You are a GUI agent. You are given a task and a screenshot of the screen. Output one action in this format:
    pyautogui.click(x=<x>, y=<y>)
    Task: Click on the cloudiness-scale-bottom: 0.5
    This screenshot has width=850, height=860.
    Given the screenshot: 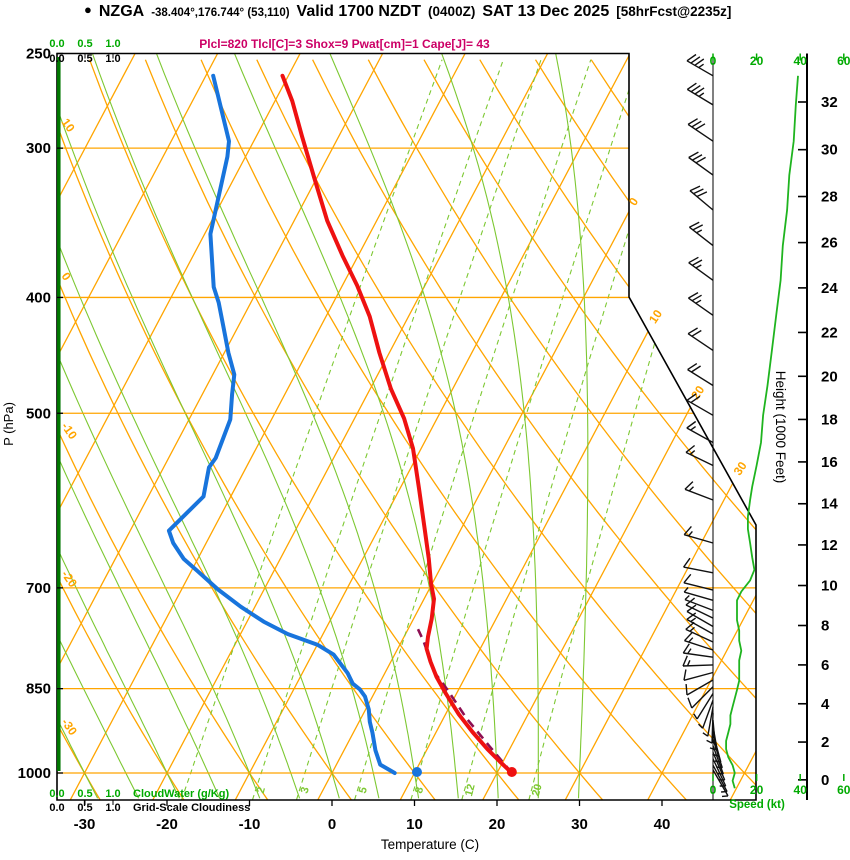 What is the action you would take?
    pyautogui.click(x=84, y=808)
    